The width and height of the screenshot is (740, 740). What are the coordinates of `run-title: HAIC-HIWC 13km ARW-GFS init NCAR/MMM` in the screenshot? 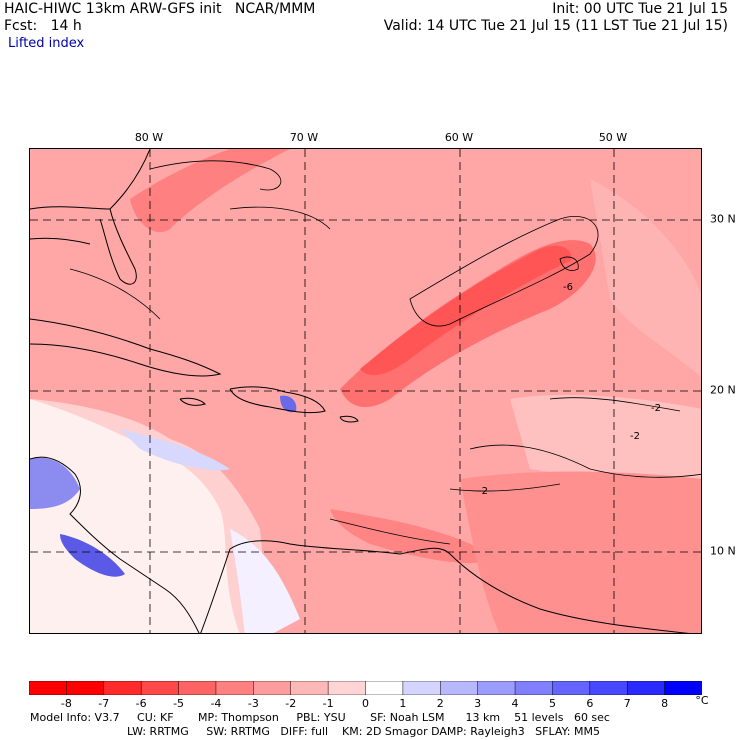 It's located at (160, 9).